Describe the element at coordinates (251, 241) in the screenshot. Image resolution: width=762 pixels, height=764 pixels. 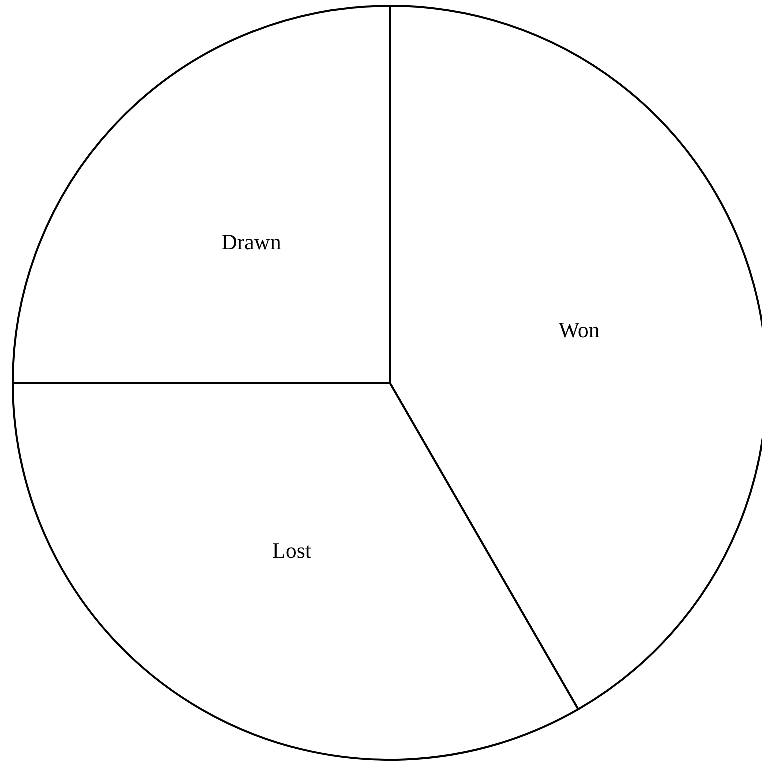
I see `slice-label: Drawn` at that location.